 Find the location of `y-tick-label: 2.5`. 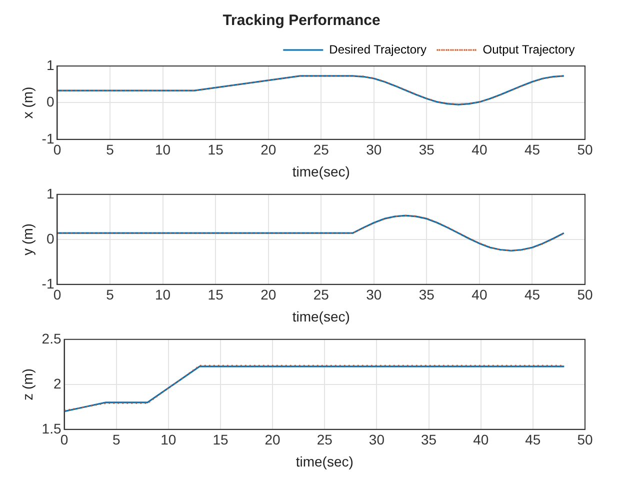

y-tick-label: 2.5 is located at coordinates (52, 338).